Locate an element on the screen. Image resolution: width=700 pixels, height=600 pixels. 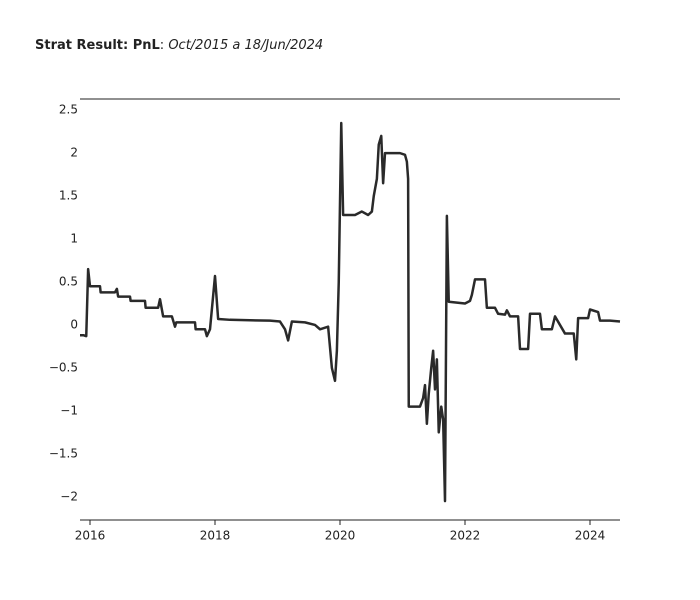
y-tick-label: 1 is located at coordinates (74, 239).